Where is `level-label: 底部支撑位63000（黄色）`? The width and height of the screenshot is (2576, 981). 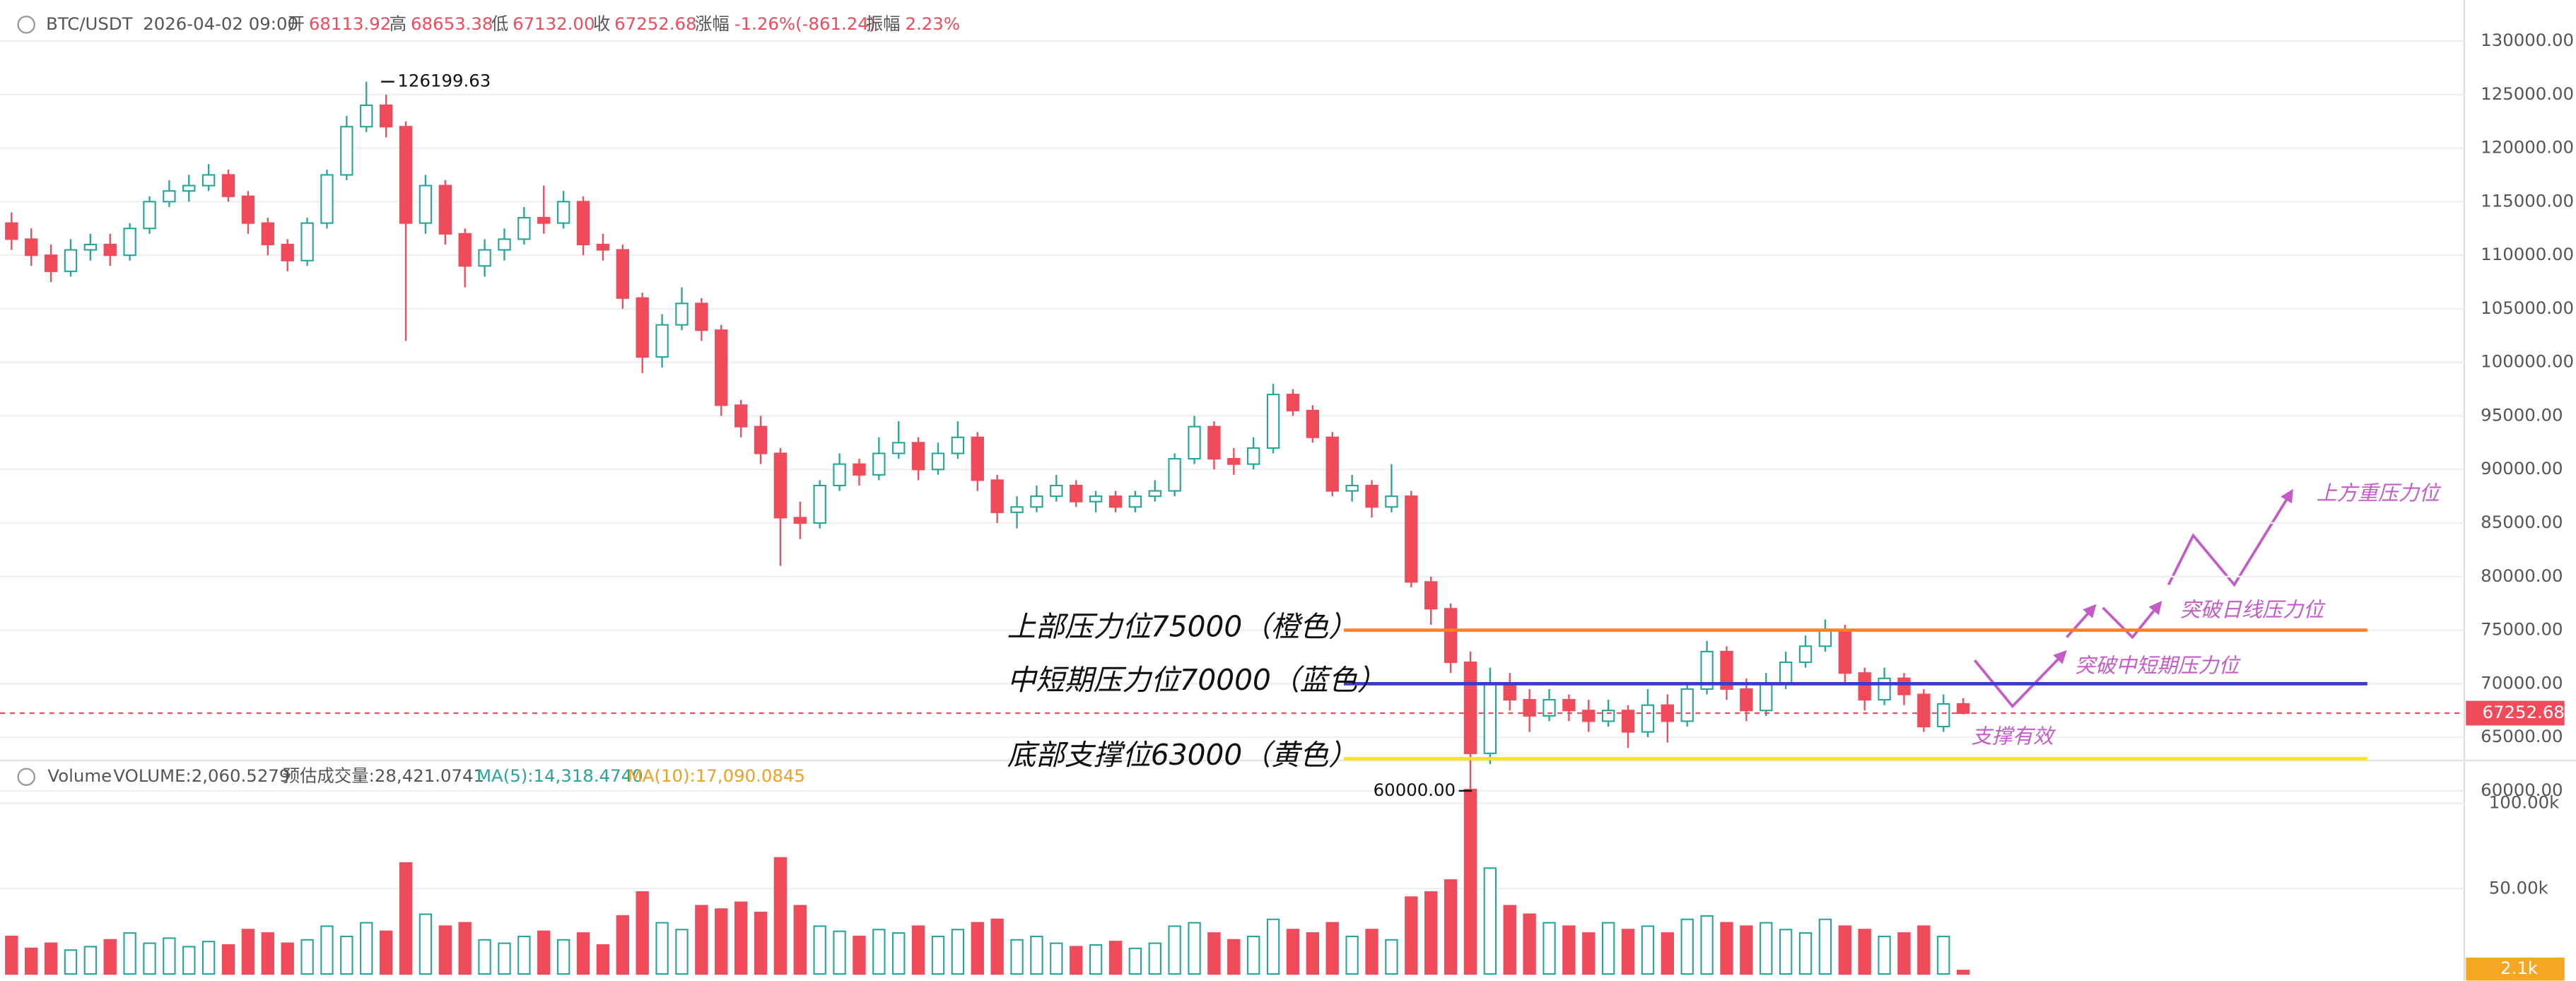
level-label: 底部支撑位63000（黄色） is located at coordinates (1182, 755).